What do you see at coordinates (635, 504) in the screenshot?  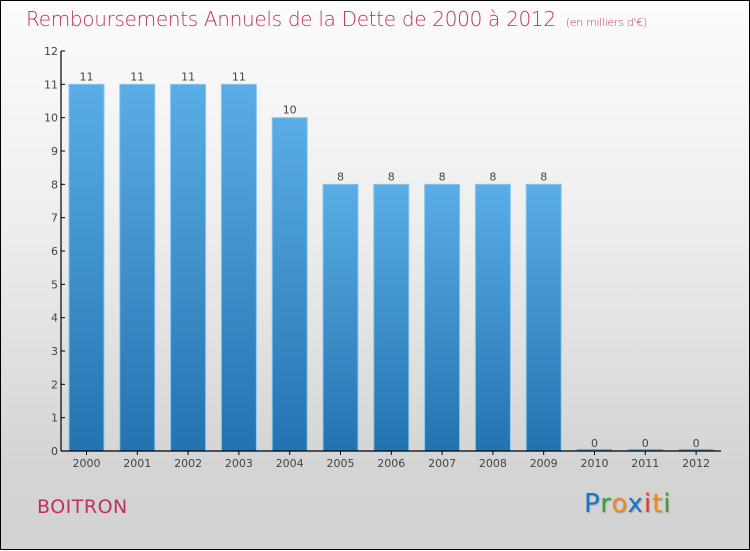 I see `logo-letter: x` at bounding box center [635, 504].